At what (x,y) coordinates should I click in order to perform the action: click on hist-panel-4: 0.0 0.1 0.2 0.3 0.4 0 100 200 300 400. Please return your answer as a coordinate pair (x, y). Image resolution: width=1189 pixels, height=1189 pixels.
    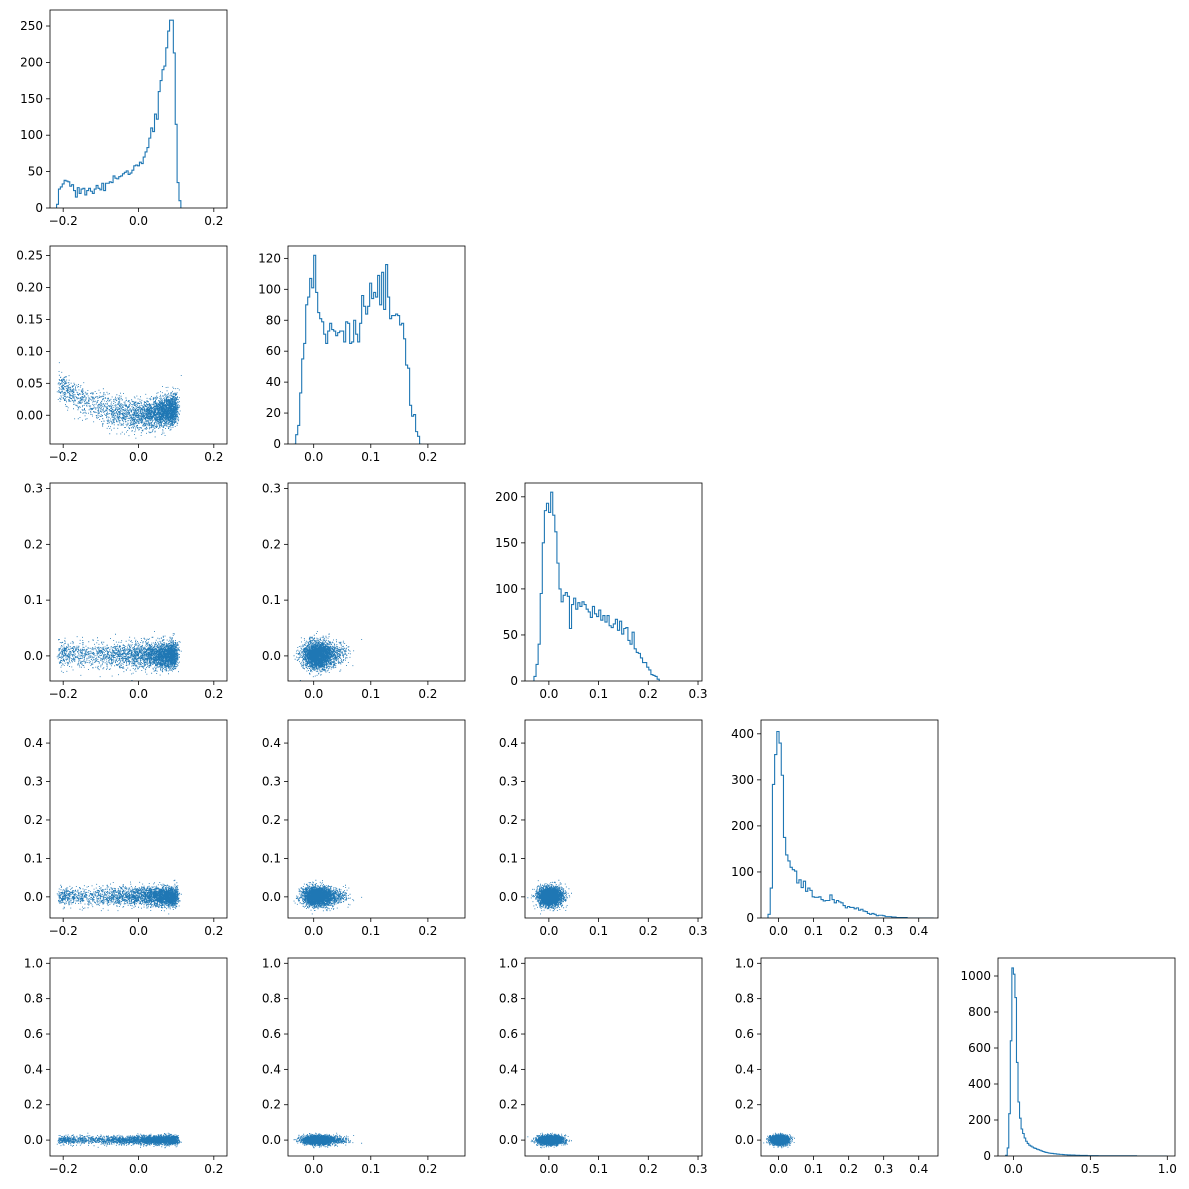
    Looking at the image, I should click on (835, 828).